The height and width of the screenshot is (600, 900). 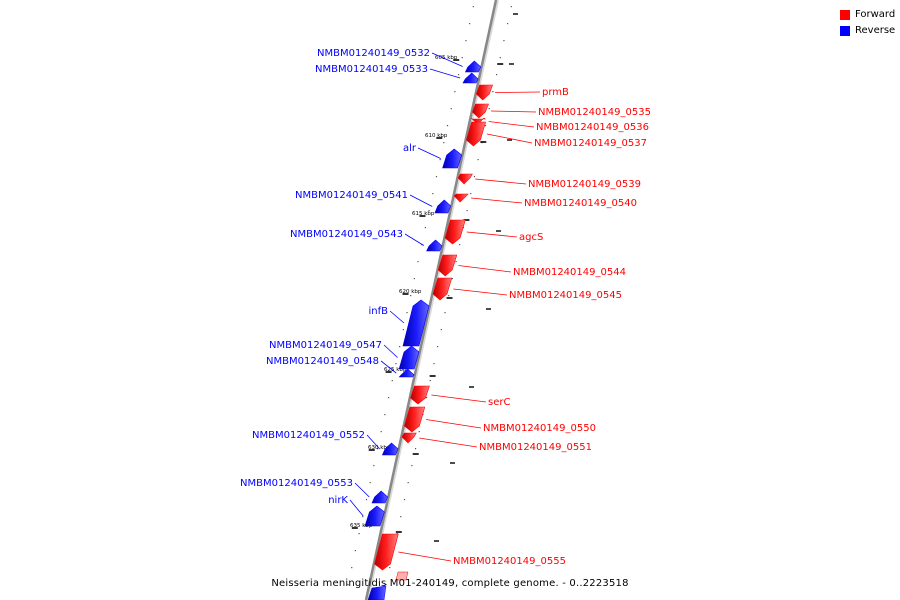 I want to click on gene-arrow-prmb, so click(x=484, y=92).